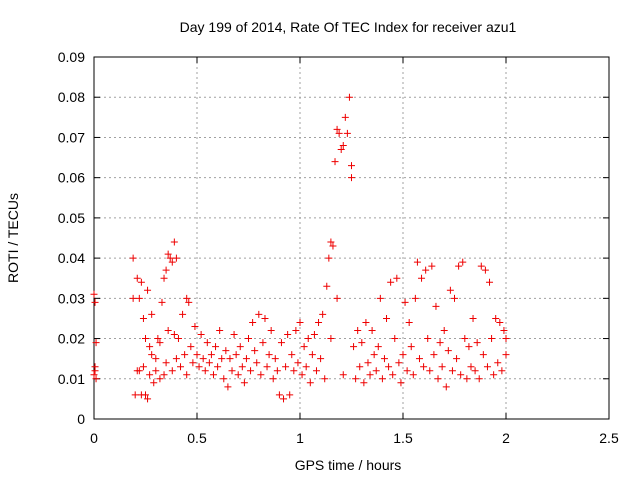 The image size is (640, 480). Describe the element at coordinates (609, 438) in the screenshot. I see `x-tick-label: 2.5` at that location.